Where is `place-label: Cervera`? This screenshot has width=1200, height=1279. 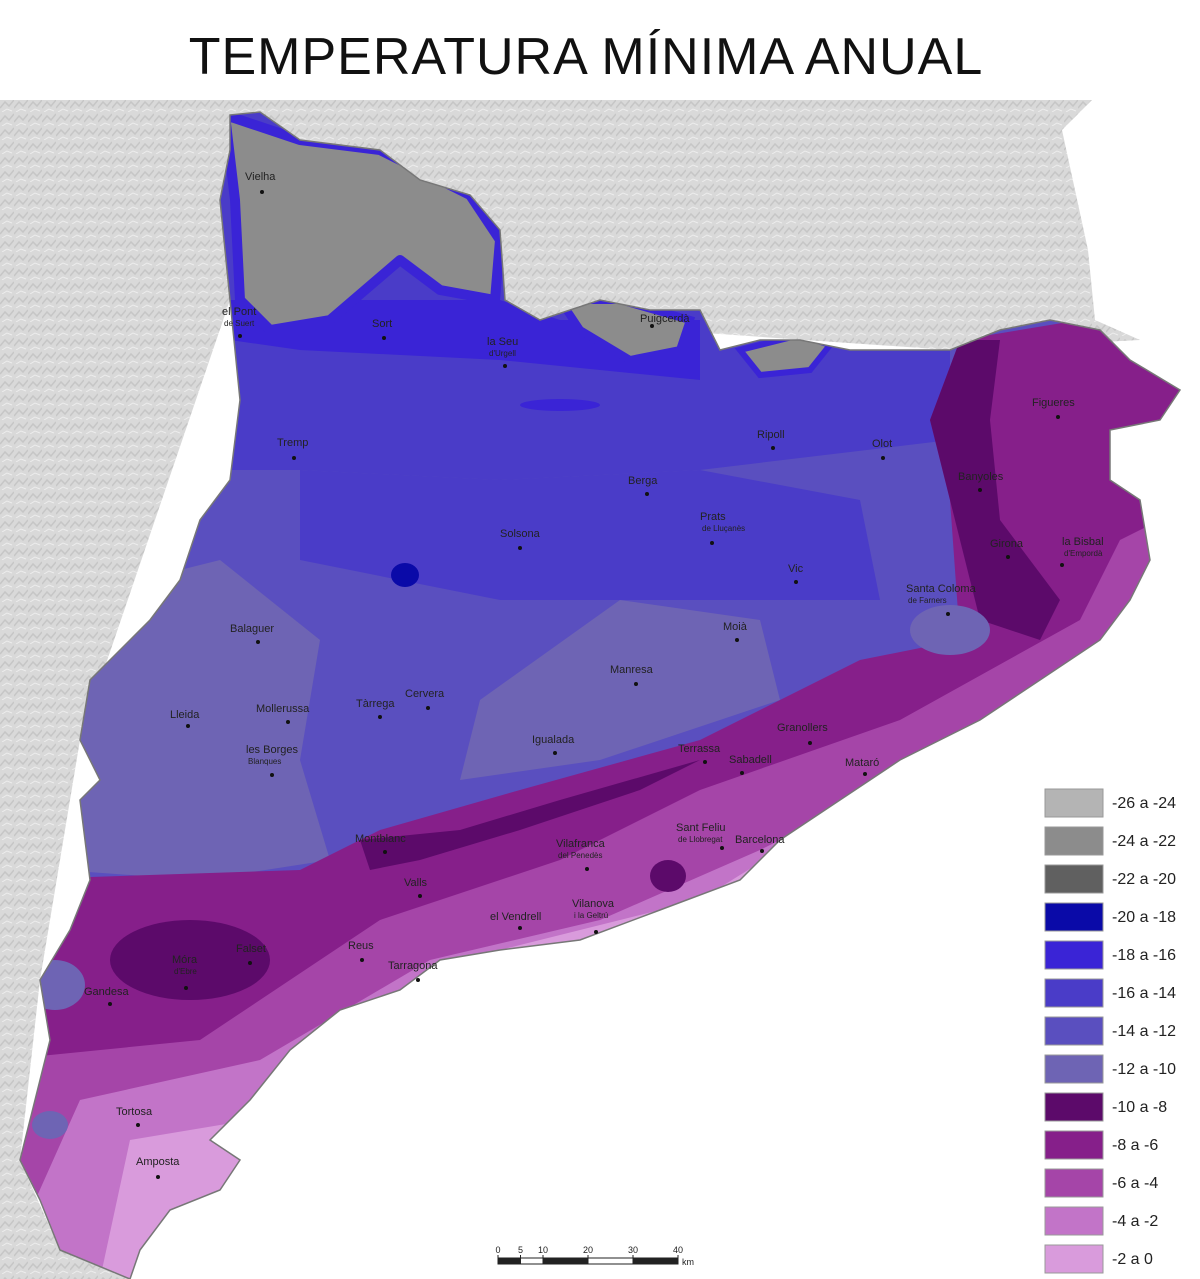
place-label: Cervera is located at coordinates (425, 694).